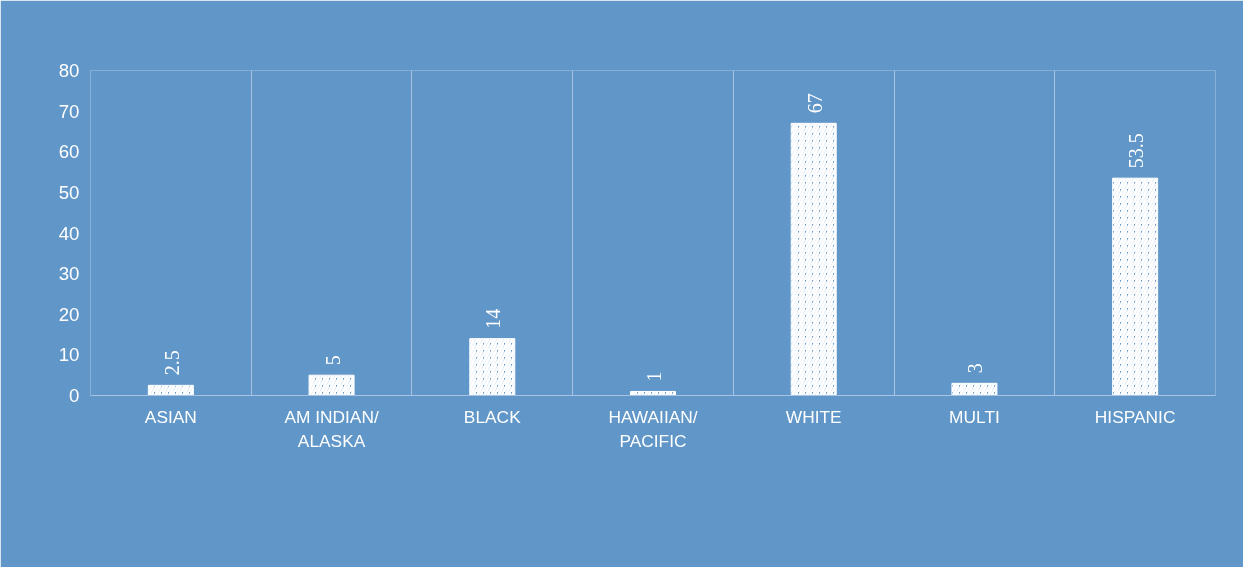 This screenshot has height=567, width=1243. I want to click on y-tick-label: 10, so click(69, 355).